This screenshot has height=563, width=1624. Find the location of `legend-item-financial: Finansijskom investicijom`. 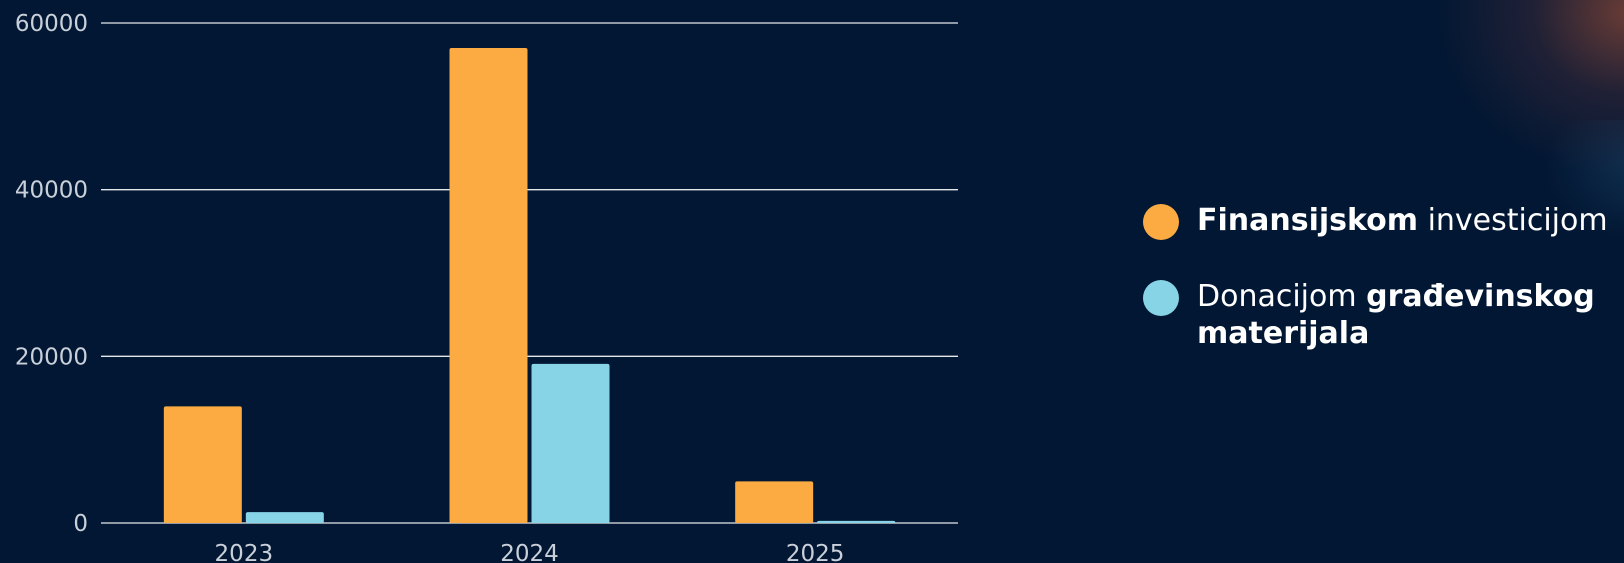

legend-item-financial: Finansijskom investicijom is located at coordinates (1383, 221).